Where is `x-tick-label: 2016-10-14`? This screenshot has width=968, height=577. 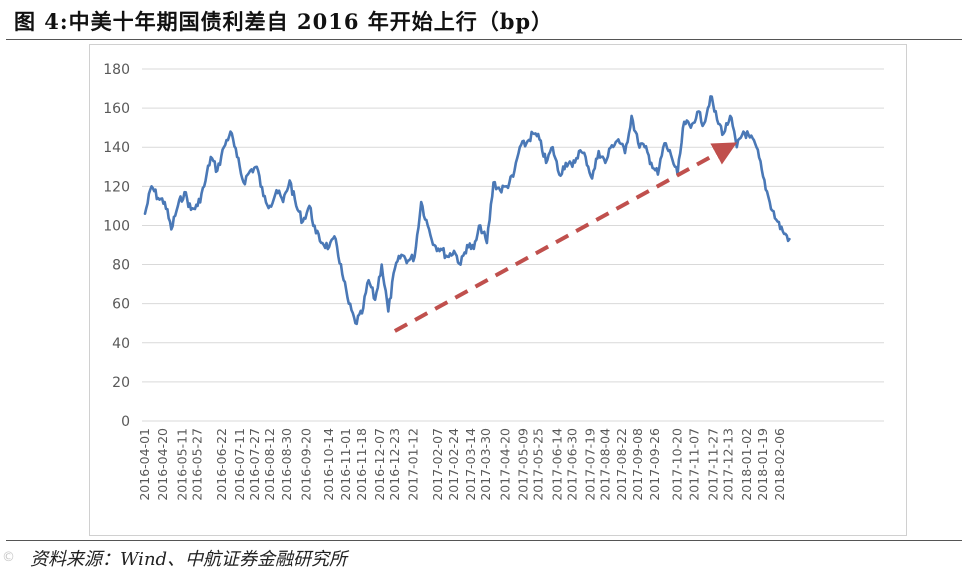 x-tick-label: 2016-10-14 is located at coordinates (328, 464).